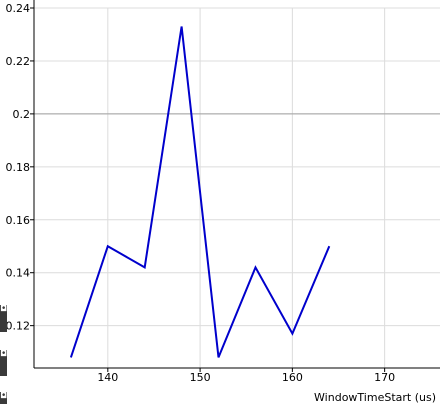 Image resolution: width=440 pixels, height=408 pixels. Describe the element at coordinates (22, 114) in the screenshot. I see `y-tick-label: 0.2` at that location.